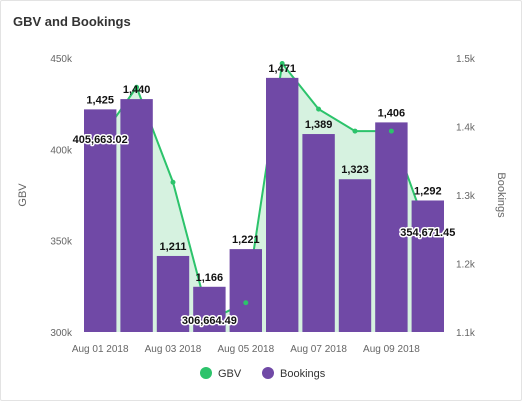 This screenshot has height=401, width=522. I want to click on bookings-data-label-3: 1,166, so click(210, 278).